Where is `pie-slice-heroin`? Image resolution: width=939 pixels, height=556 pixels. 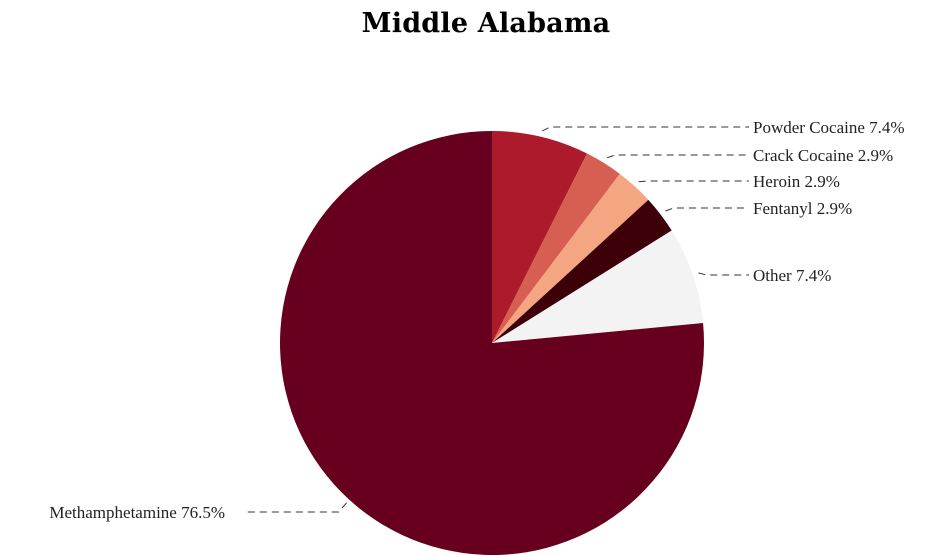 pie-slice-heroin is located at coordinates (570, 258).